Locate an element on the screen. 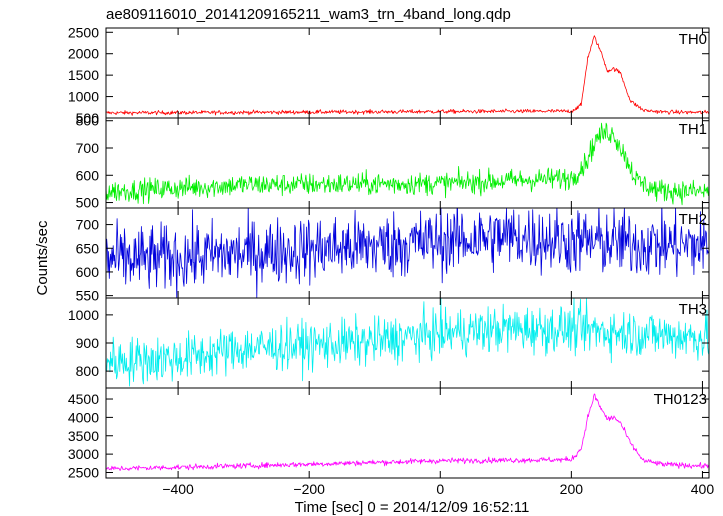 The image size is (723, 516). series-line-th3 is located at coordinates (407, 342).